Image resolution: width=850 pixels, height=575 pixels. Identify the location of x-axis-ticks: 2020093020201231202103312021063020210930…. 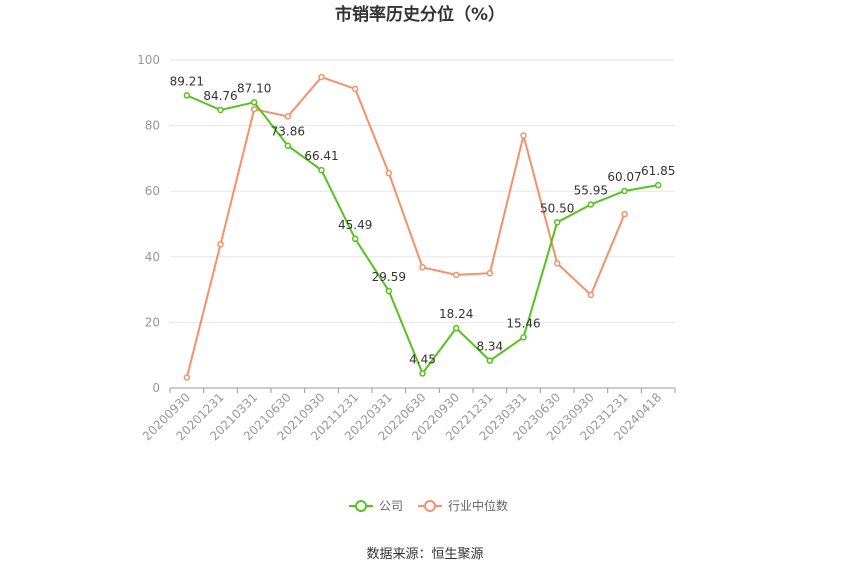
(408, 415).